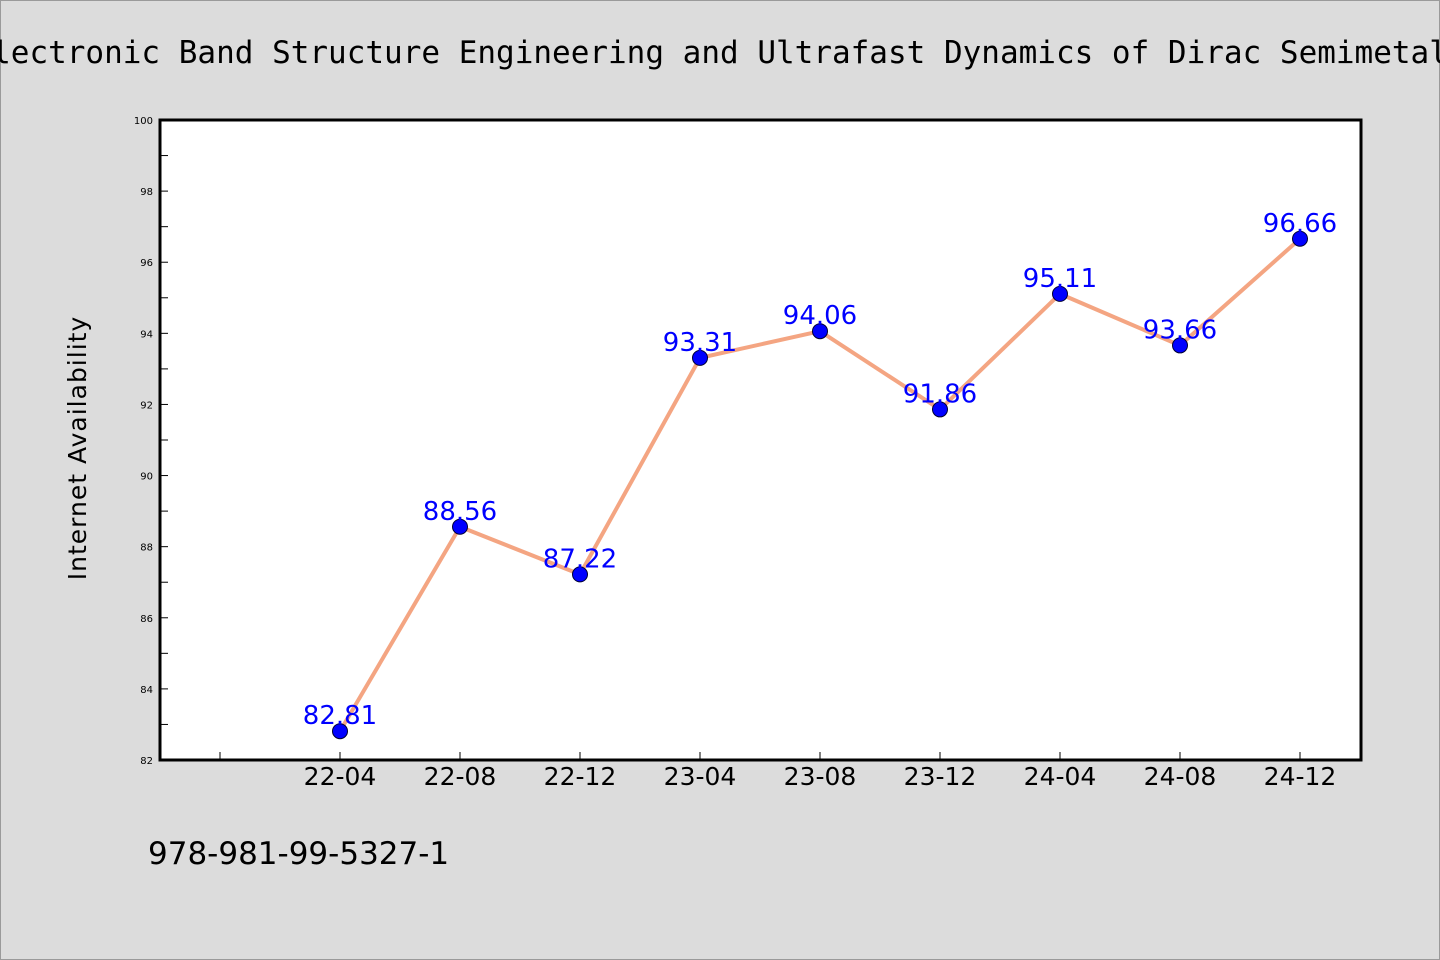  Describe the element at coordinates (151, 441) in the screenshot. I see `y-axis: 82 84 86 88 90 92 94 96 98 100` at that location.